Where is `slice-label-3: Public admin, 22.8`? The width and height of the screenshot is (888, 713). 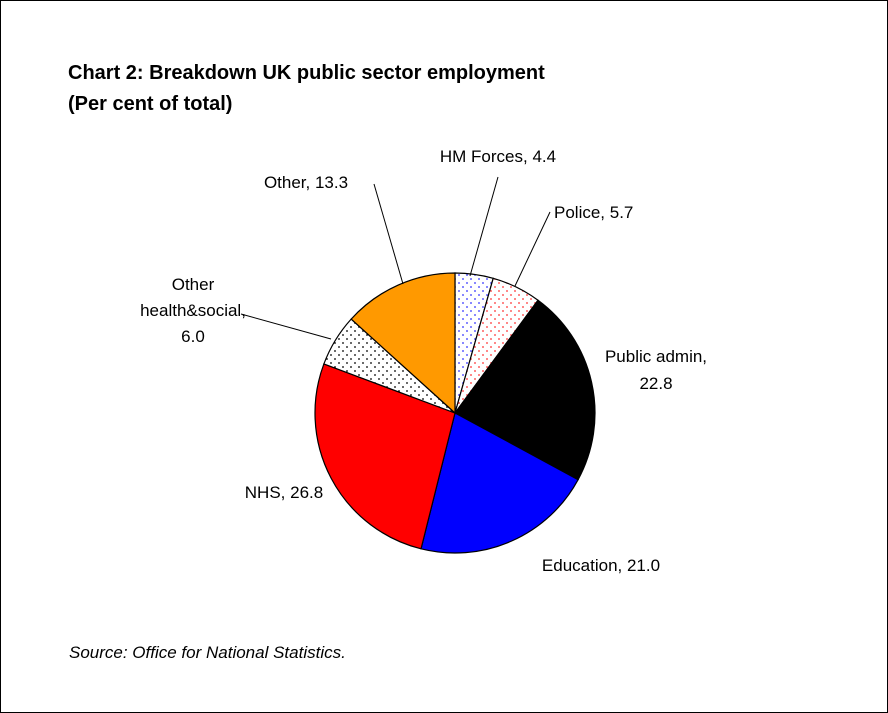 slice-label-3: Public admin, 22.8 is located at coordinates (656, 370).